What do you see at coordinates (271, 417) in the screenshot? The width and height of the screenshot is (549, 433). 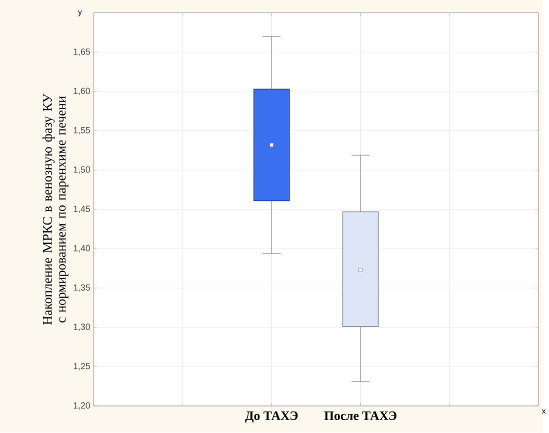 I see `x-tick-label: До ТАХЭ` at bounding box center [271, 417].